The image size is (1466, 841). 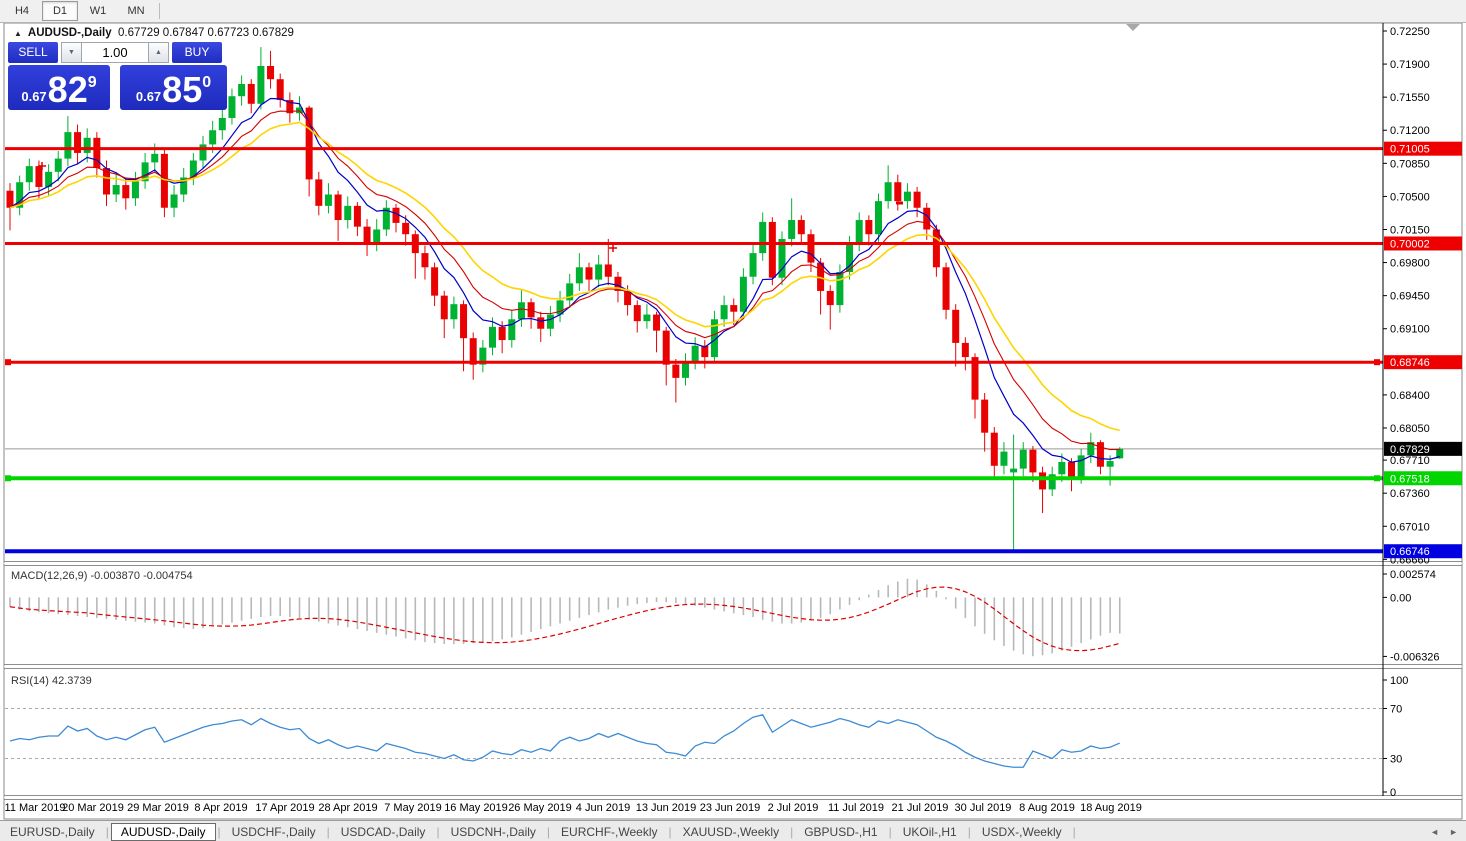 I want to click on timeframe-button-d1: D1, so click(x=60, y=11).